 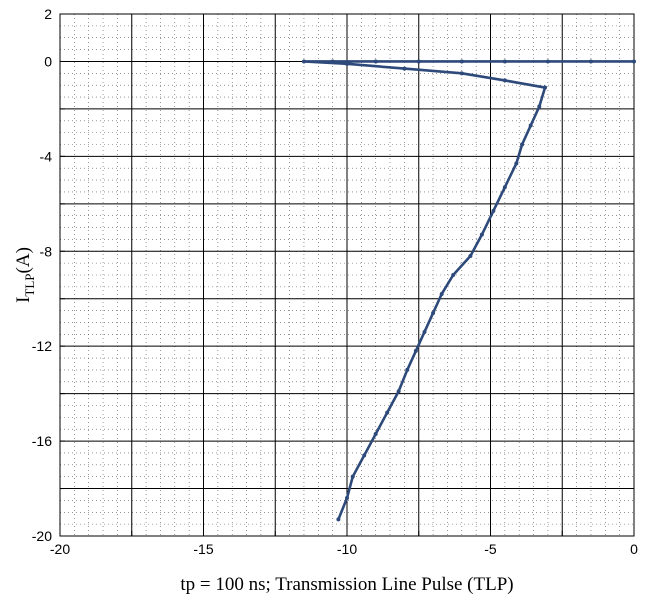 I want to click on x-tick-label: 0, so click(x=634, y=549).